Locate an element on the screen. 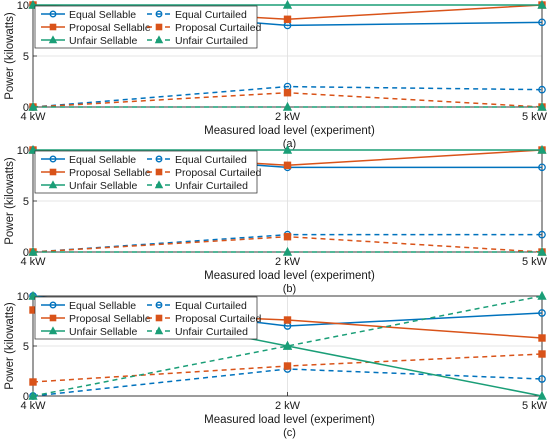 This screenshot has height=444, width=550. series-proposal-curtailed is located at coordinates (287, 368).